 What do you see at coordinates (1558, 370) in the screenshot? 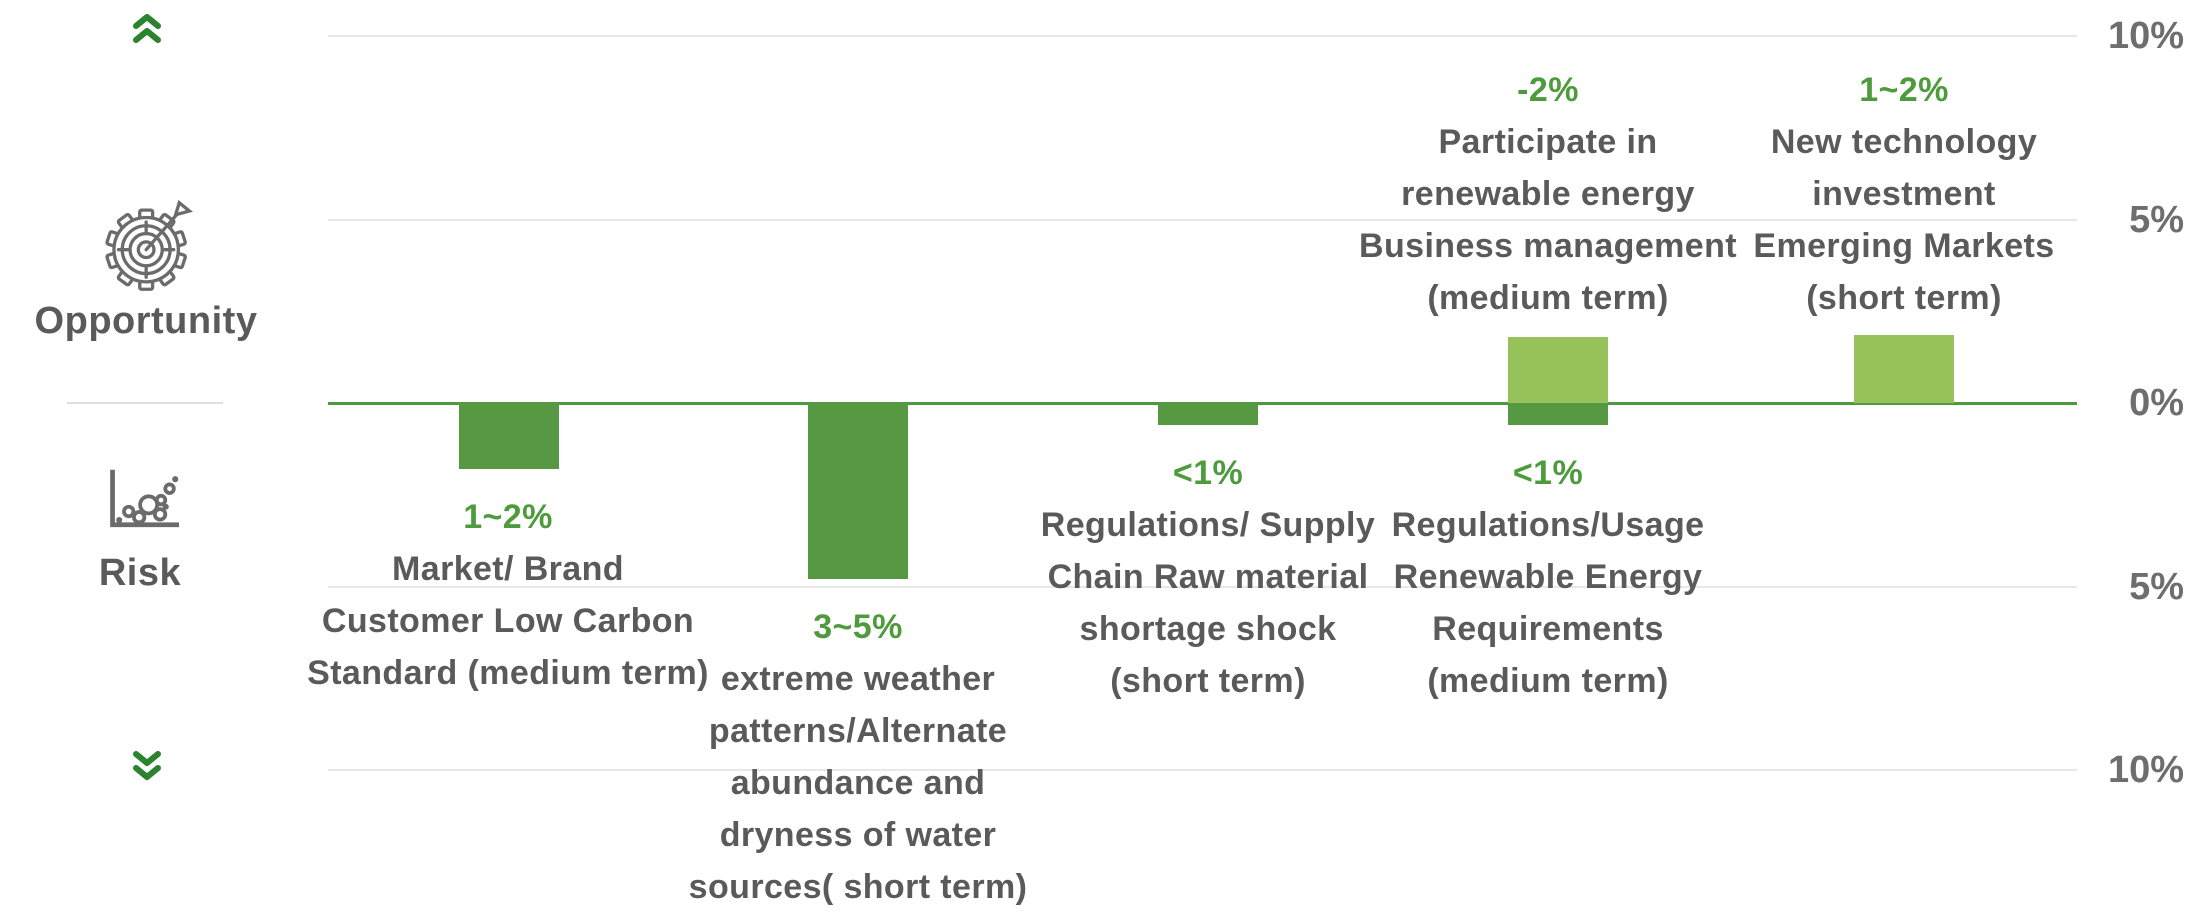
I see `opportunity-bar-col4` at bounding box center [1558, 370].